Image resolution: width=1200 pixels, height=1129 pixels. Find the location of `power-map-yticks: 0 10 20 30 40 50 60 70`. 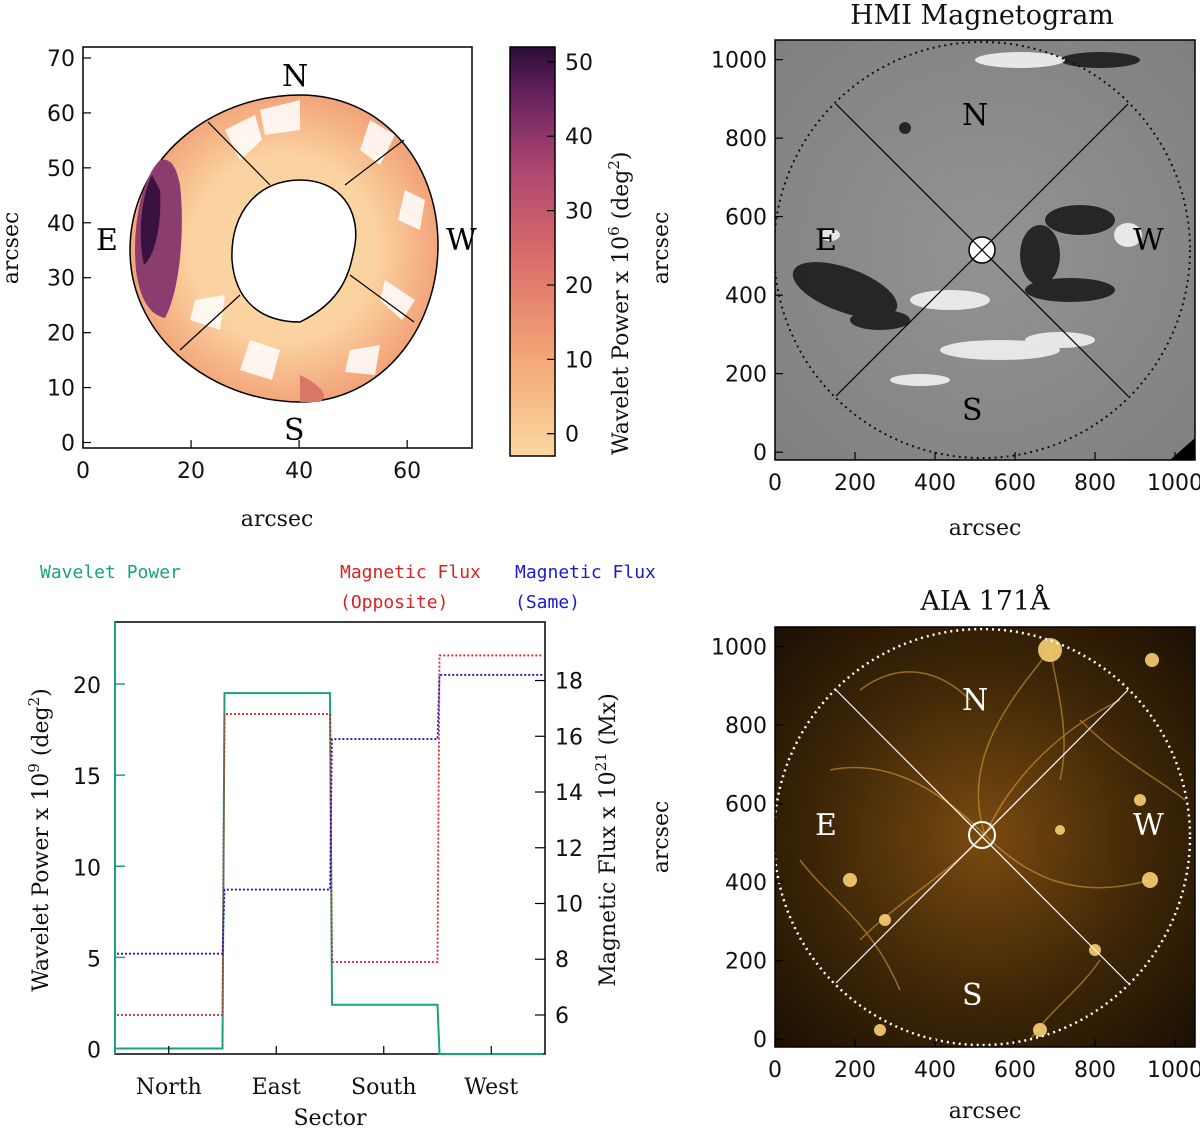

power-map-yticks: 0 10 20 30 40 50 60 70 is located at coordinates (69, 252).